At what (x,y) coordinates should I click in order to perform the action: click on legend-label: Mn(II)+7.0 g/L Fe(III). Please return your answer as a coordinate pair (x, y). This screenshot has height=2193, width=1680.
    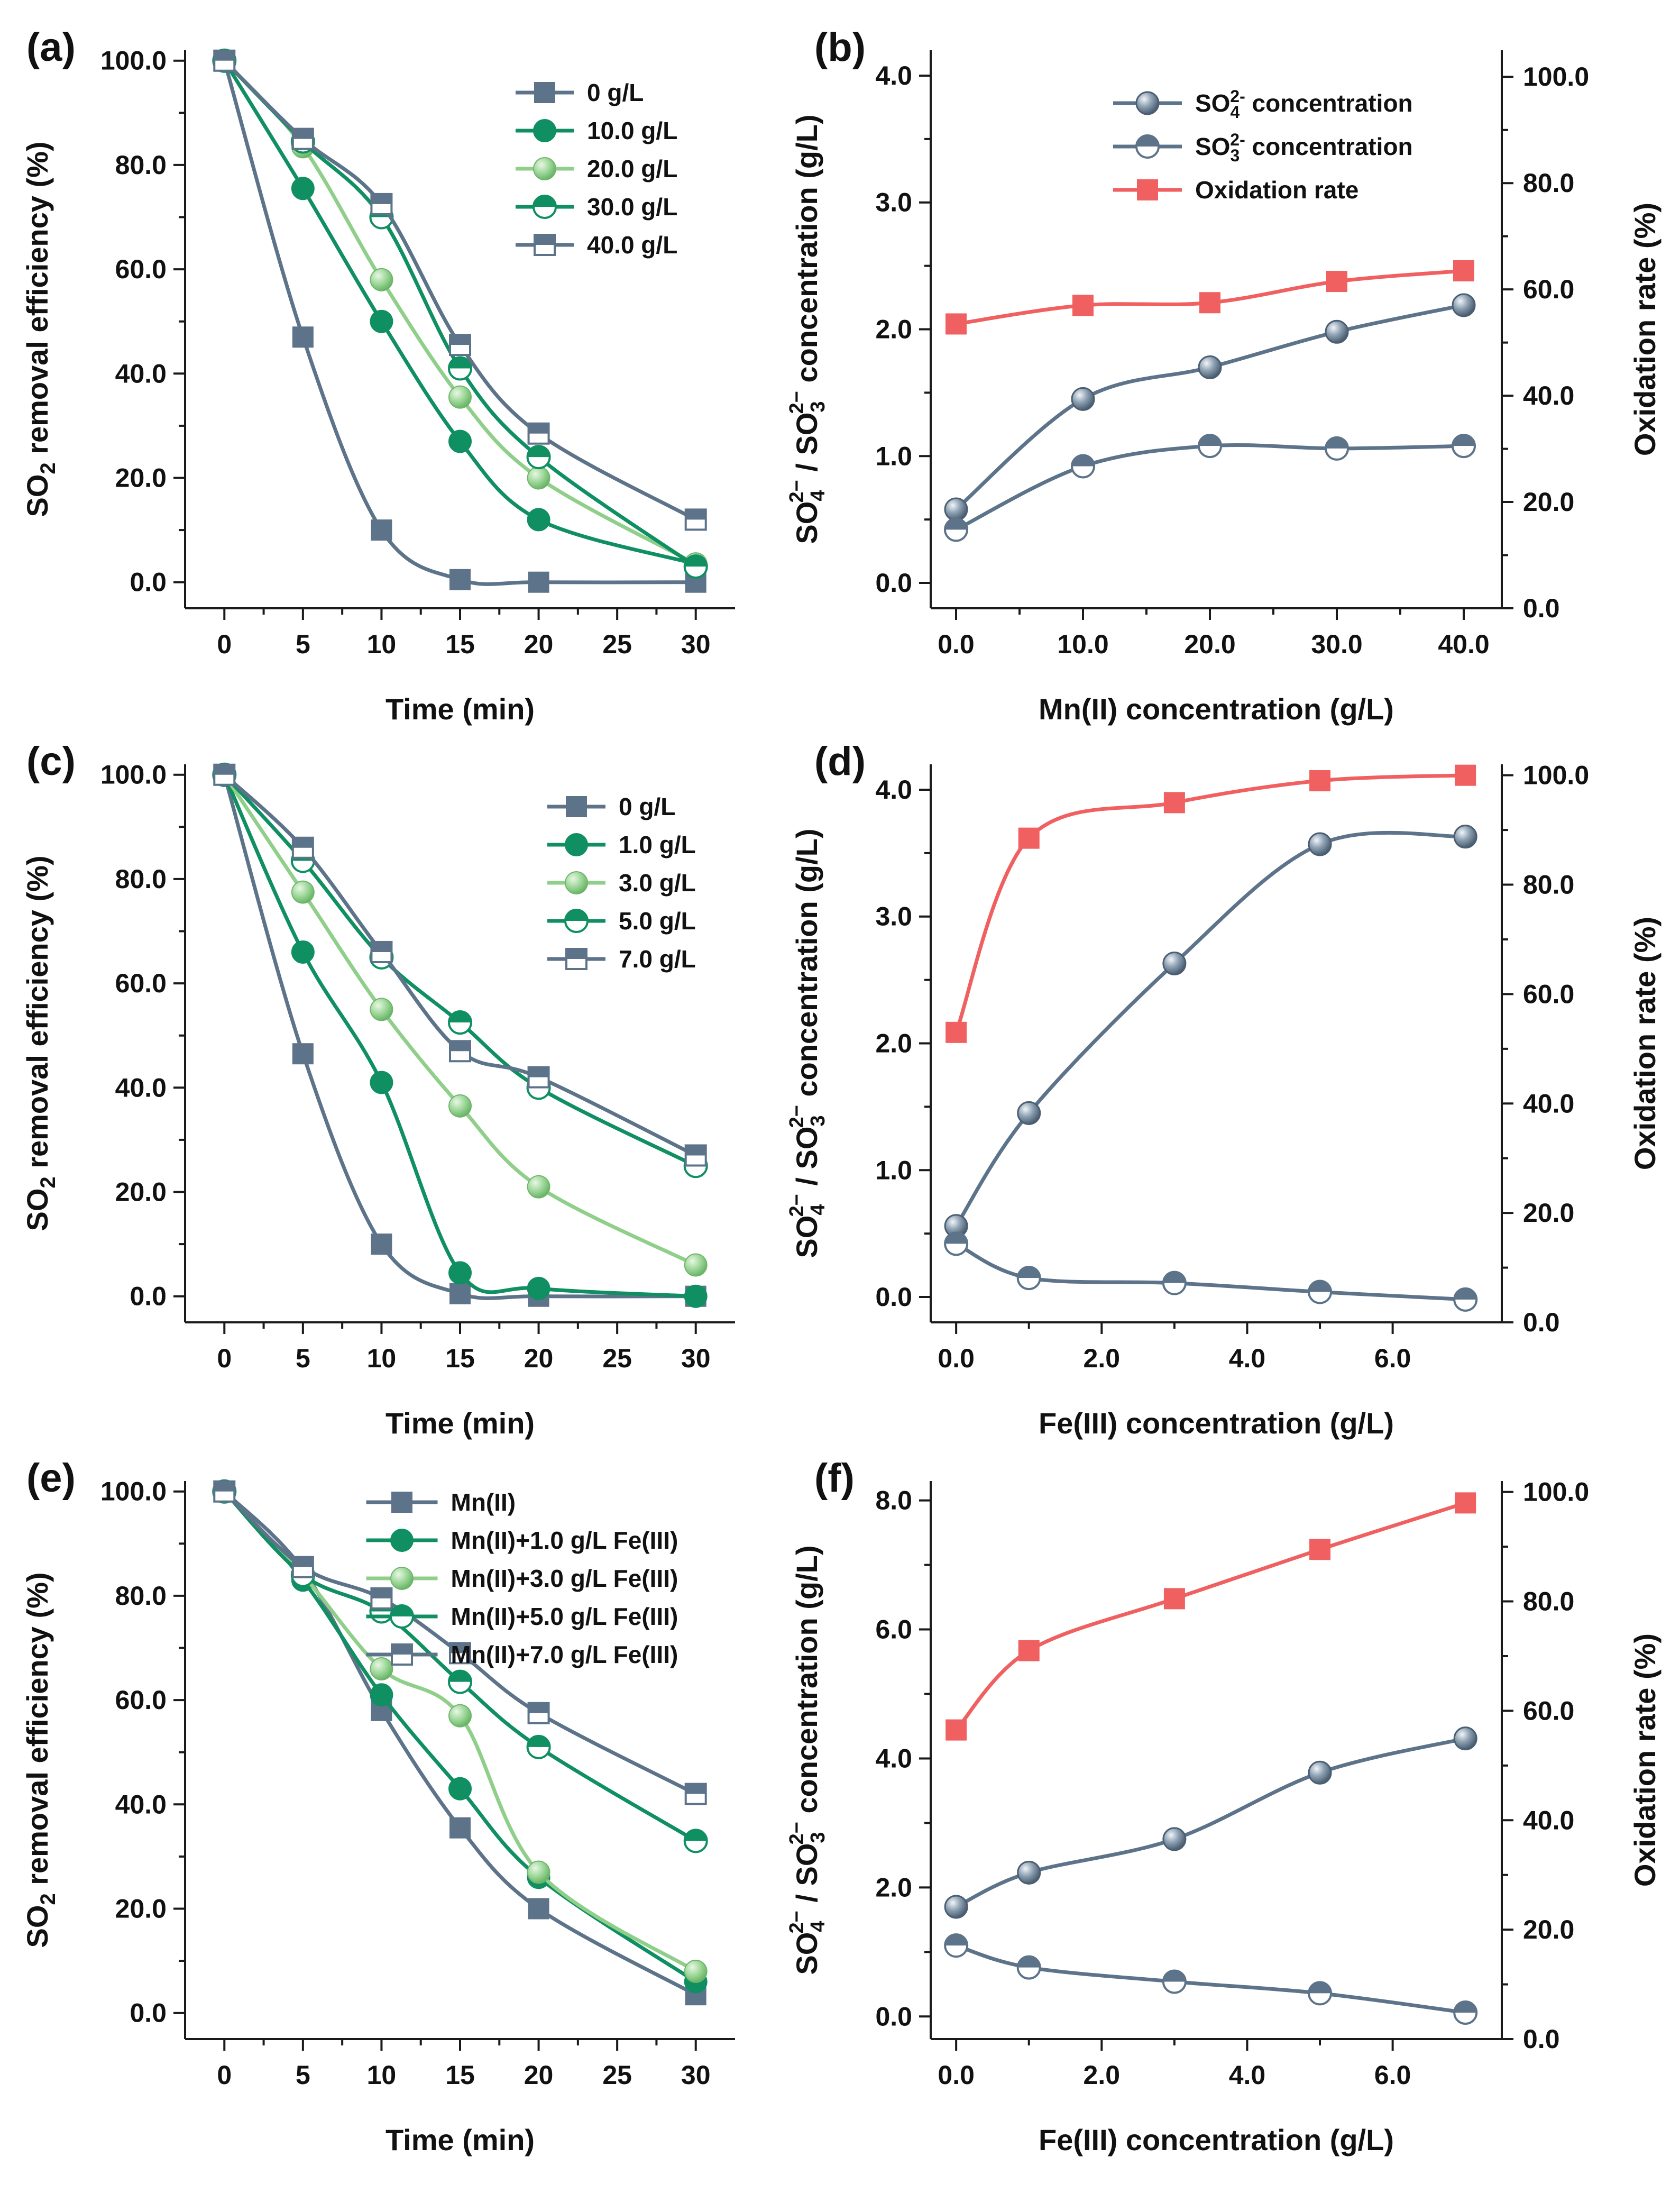
    Looking at the image, I should click on (564, 1654).